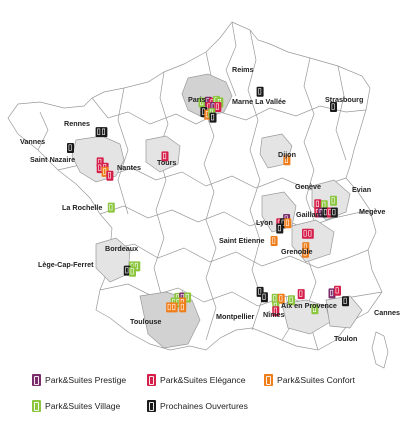  I want to click on city-label-strasbourg: Strasbourg, so click(344, 99).